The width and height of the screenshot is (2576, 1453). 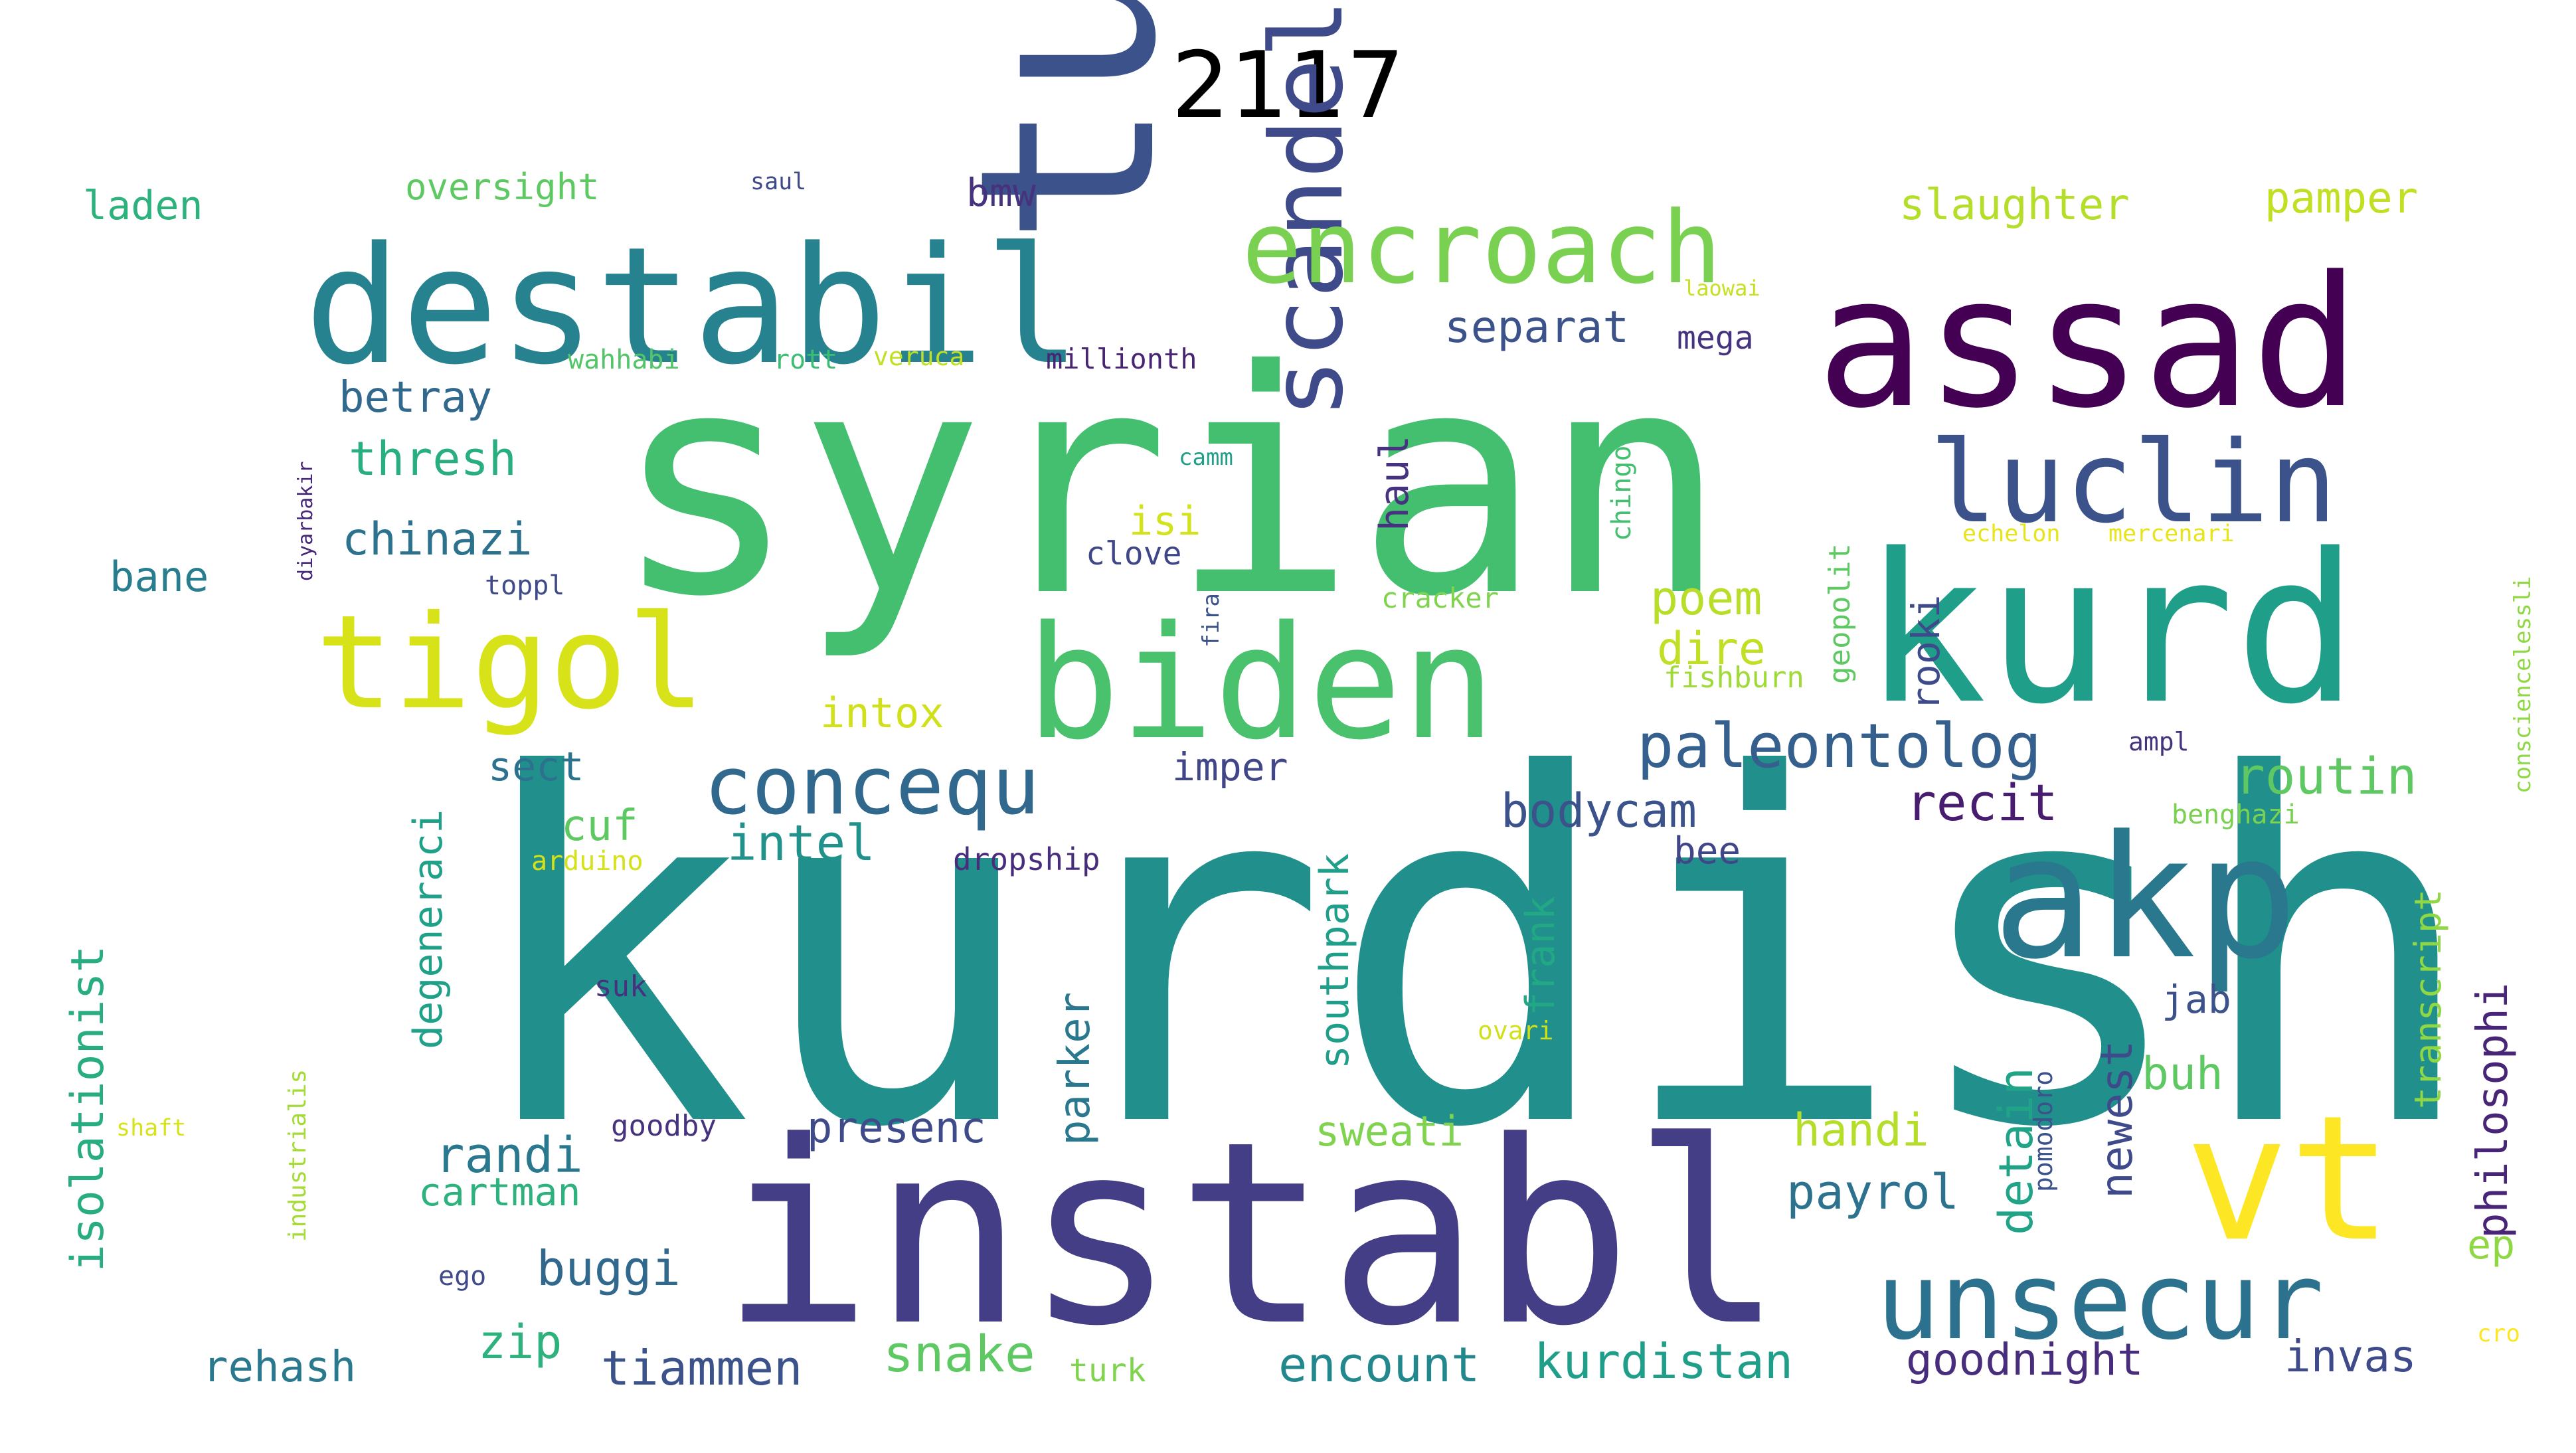 What do you see at coordinates (778, 182) in the screenshot?
I see `word-saul: saul` at bounding box center [778, 182].